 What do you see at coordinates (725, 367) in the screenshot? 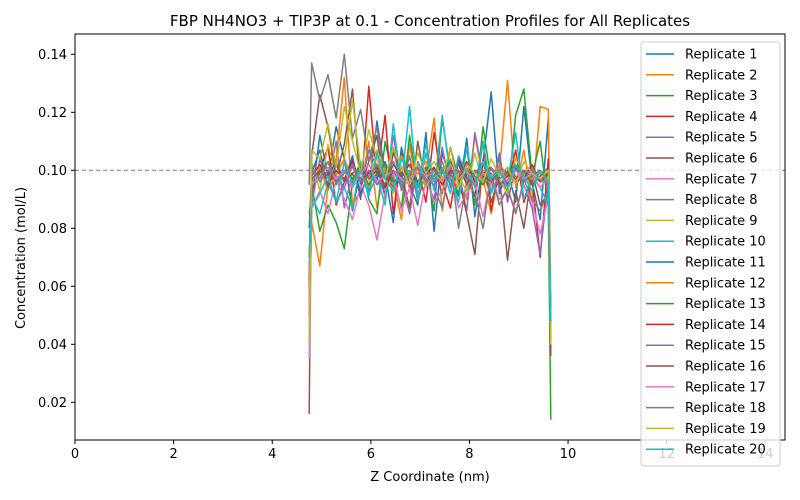
I see `legend-label: Replicate 16` at bounding box center [725, 367].